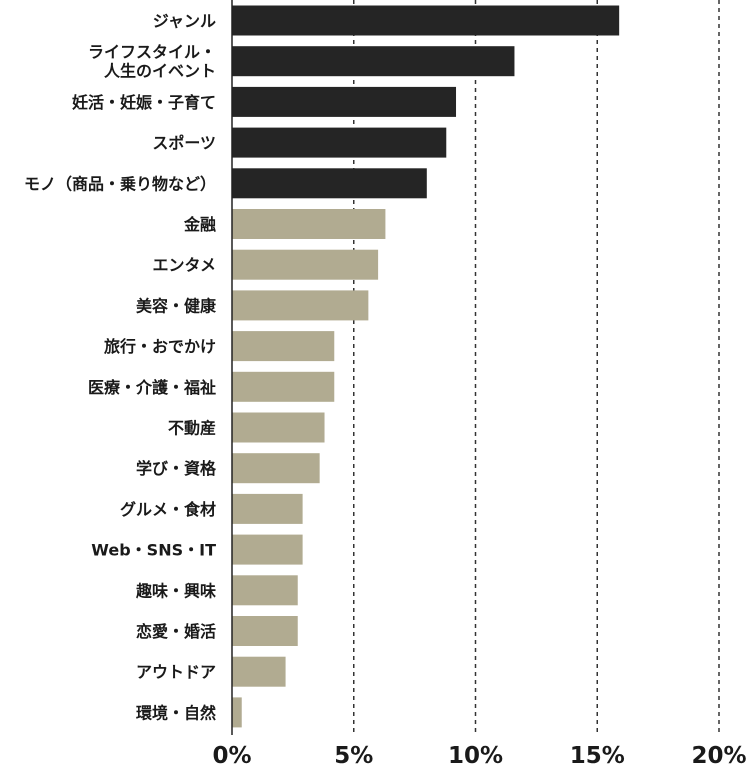 Image resolution: width=750 pixels, height=770 pixels. I want to click on category-label: モノ（商品・乗り物など）, so click(120, 183).